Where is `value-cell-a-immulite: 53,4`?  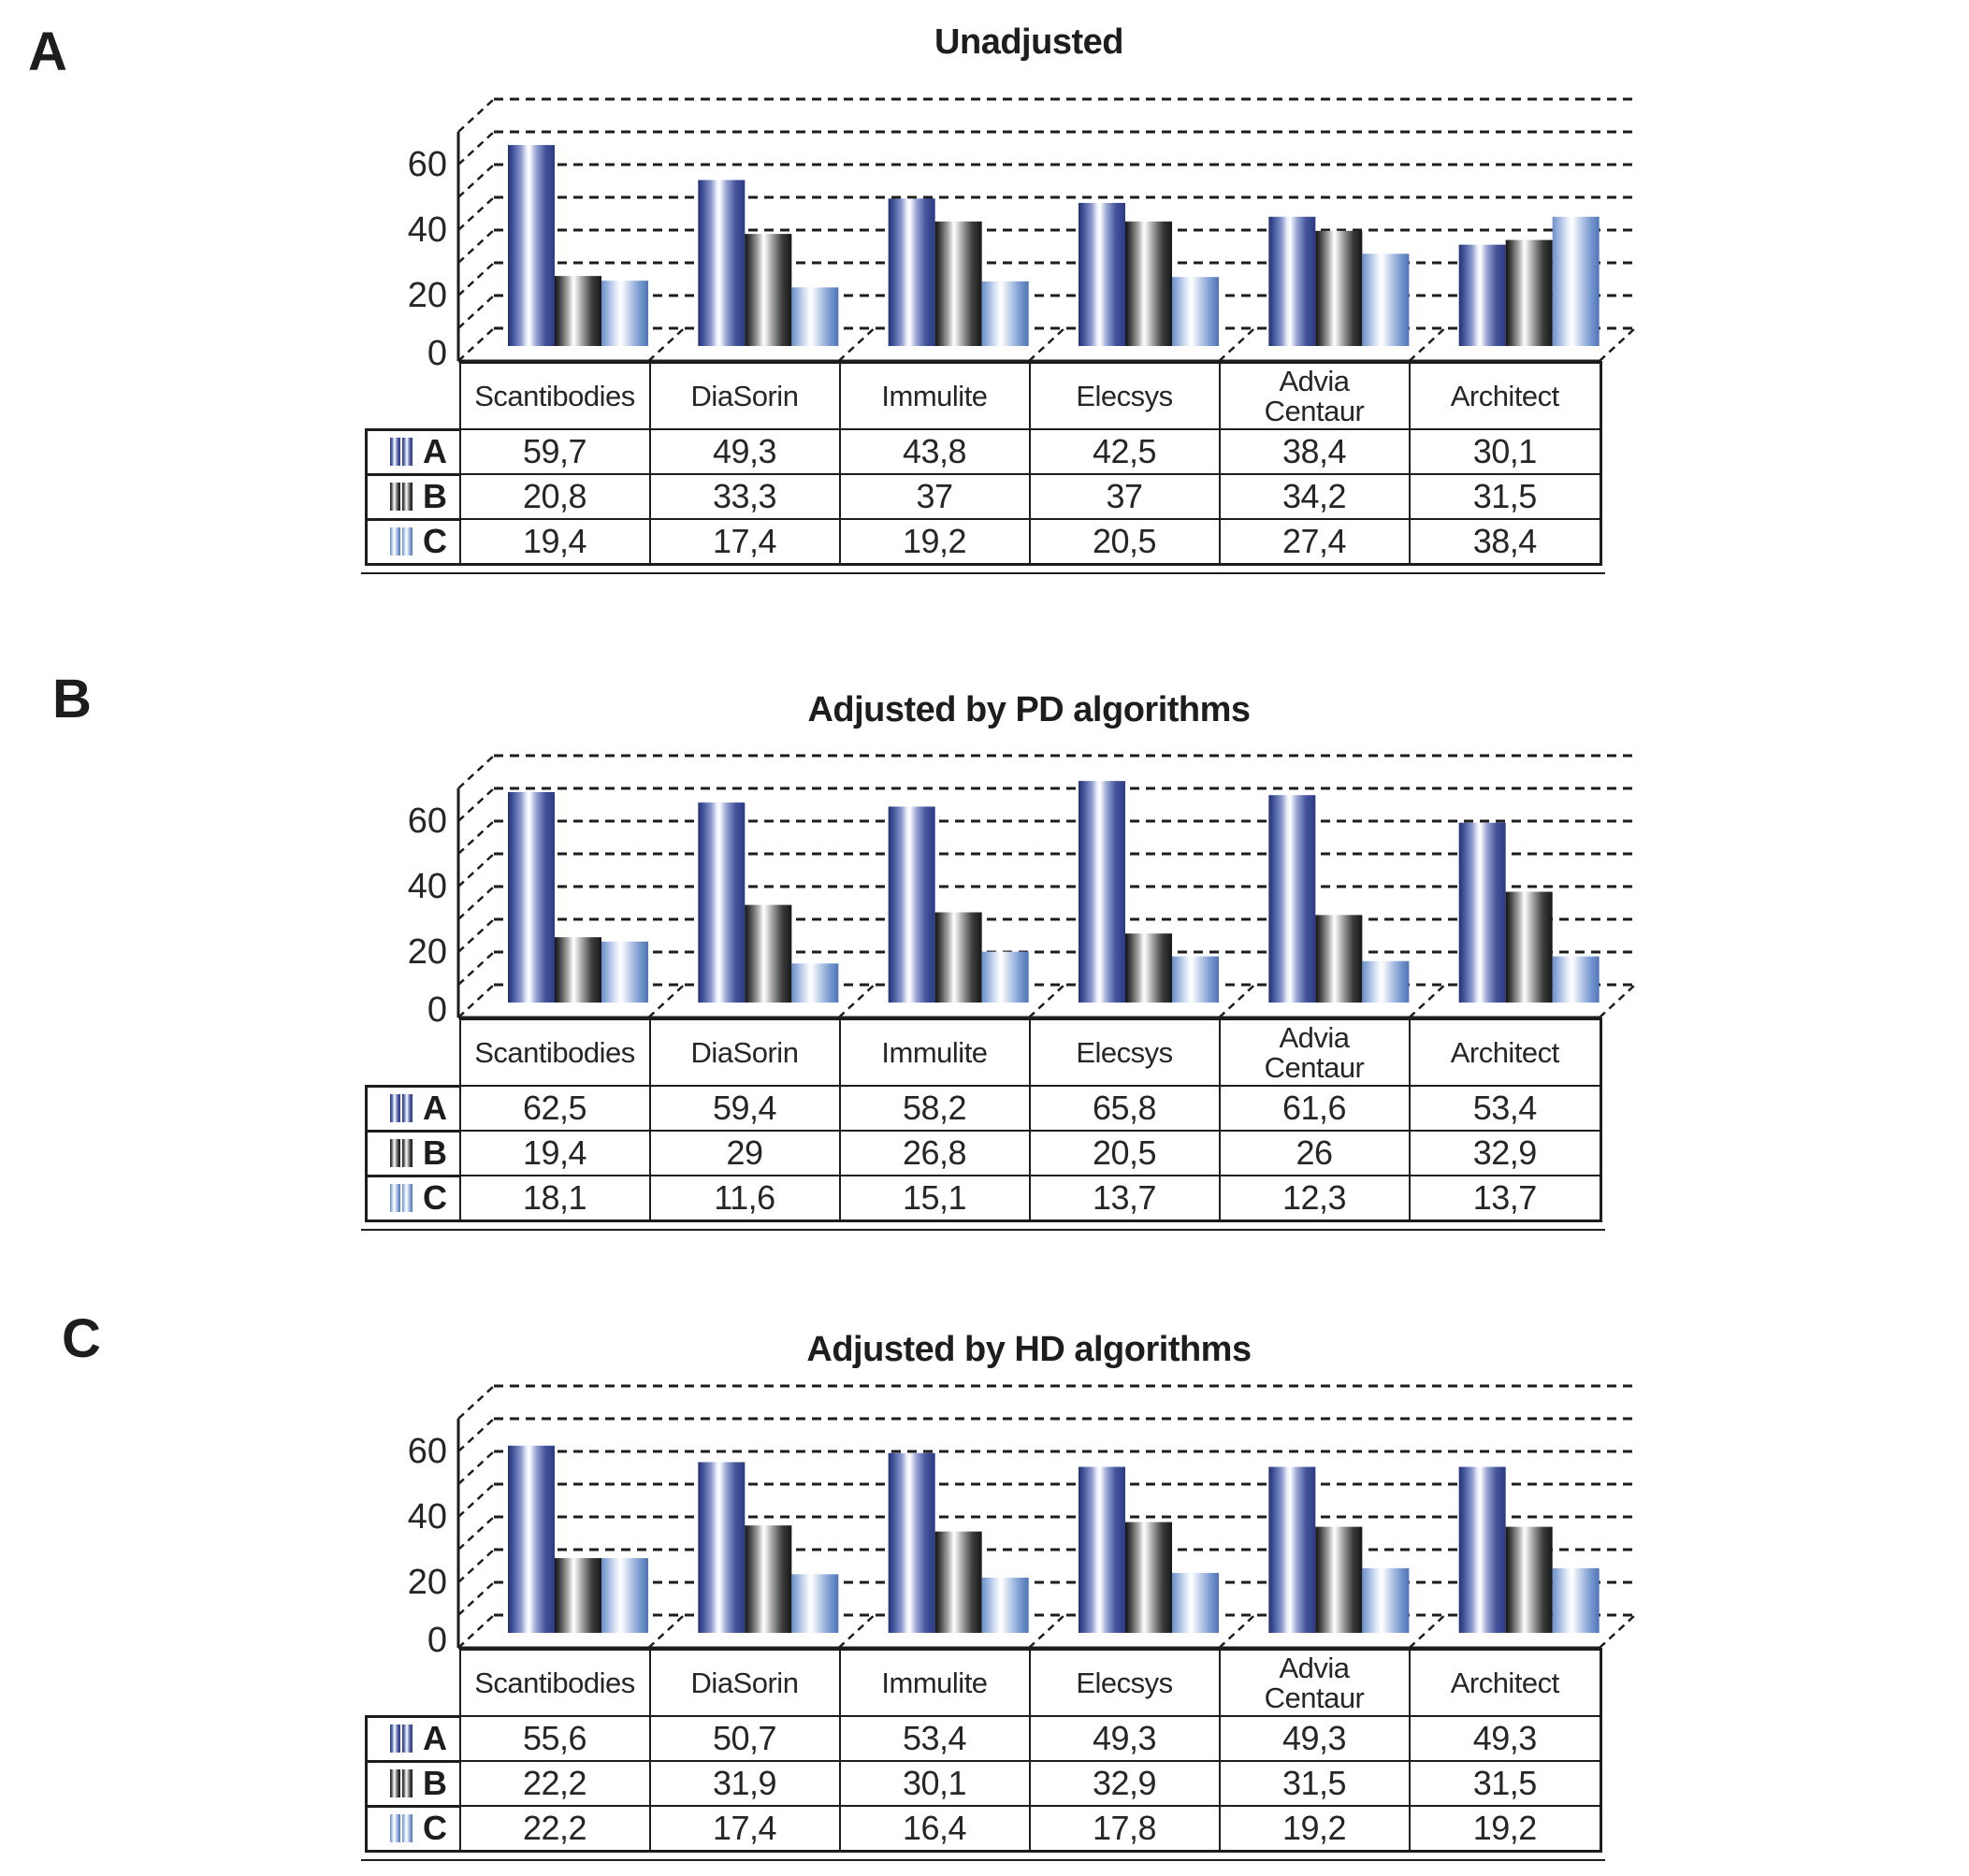
value-cell-a-immulite: 53,4 is located at coordinates (934, 1738).